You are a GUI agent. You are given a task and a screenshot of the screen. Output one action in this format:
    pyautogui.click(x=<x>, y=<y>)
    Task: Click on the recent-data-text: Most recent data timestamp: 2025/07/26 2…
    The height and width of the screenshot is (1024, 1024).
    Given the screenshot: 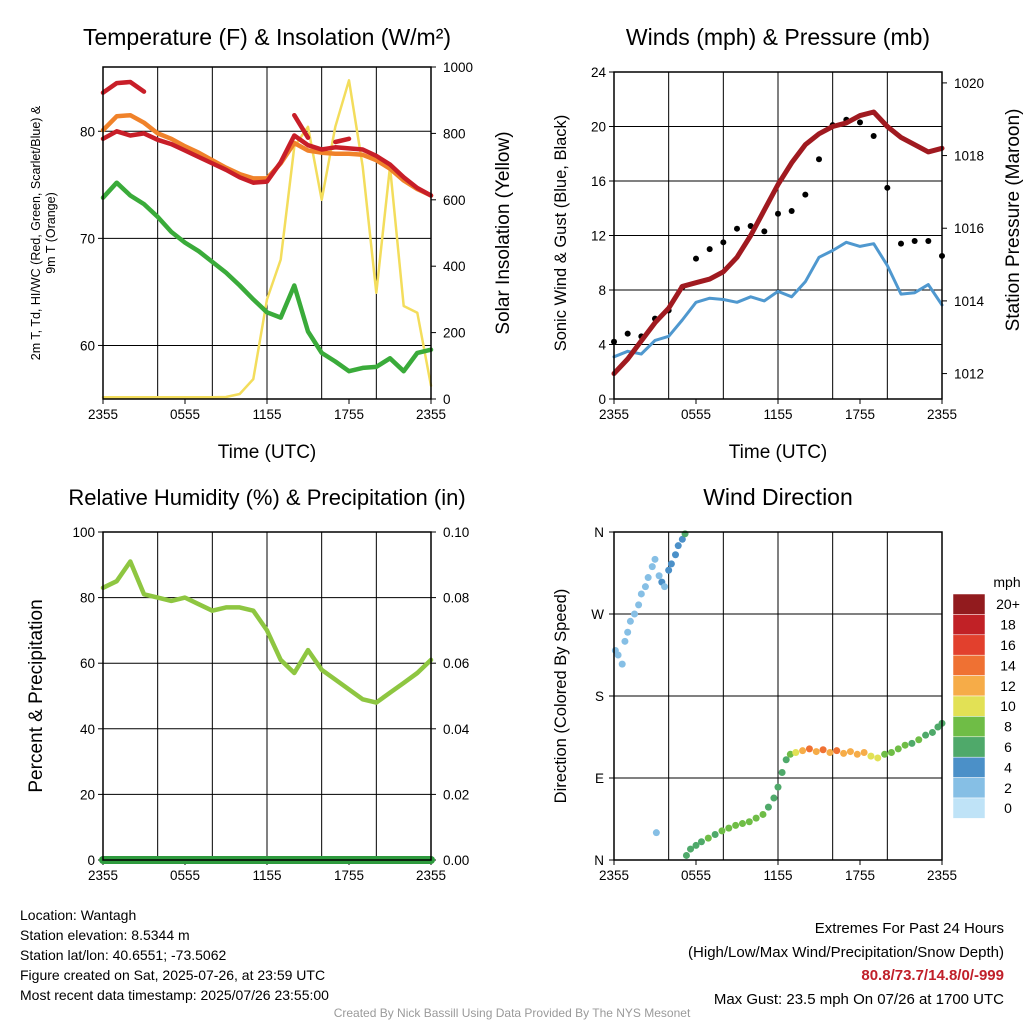 What is the action you would take?
    pyautogui.click(x=174, y=995)
    